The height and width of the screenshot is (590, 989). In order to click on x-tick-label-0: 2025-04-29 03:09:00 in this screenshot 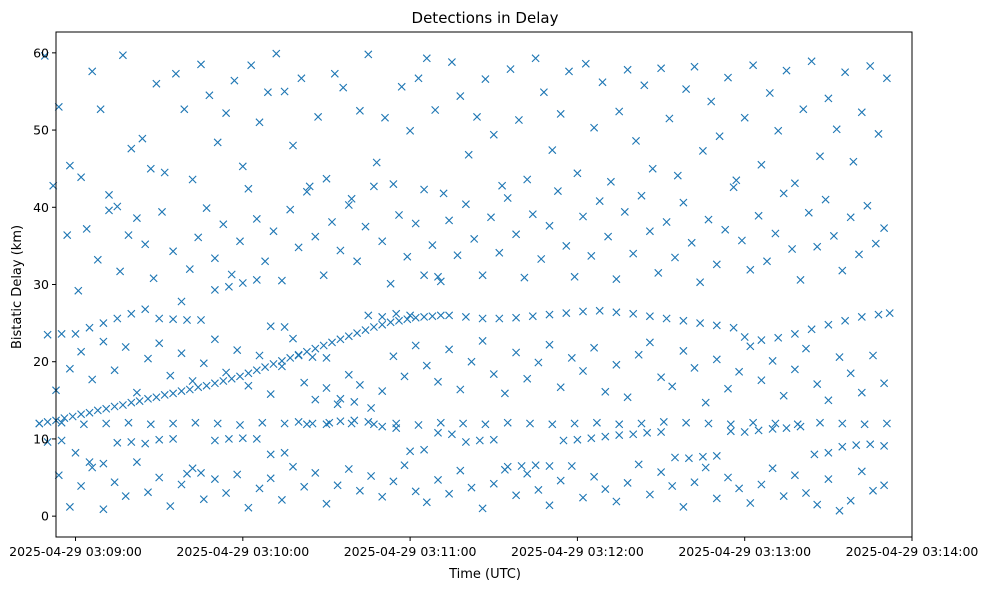, I will do `click(75, 551)`.